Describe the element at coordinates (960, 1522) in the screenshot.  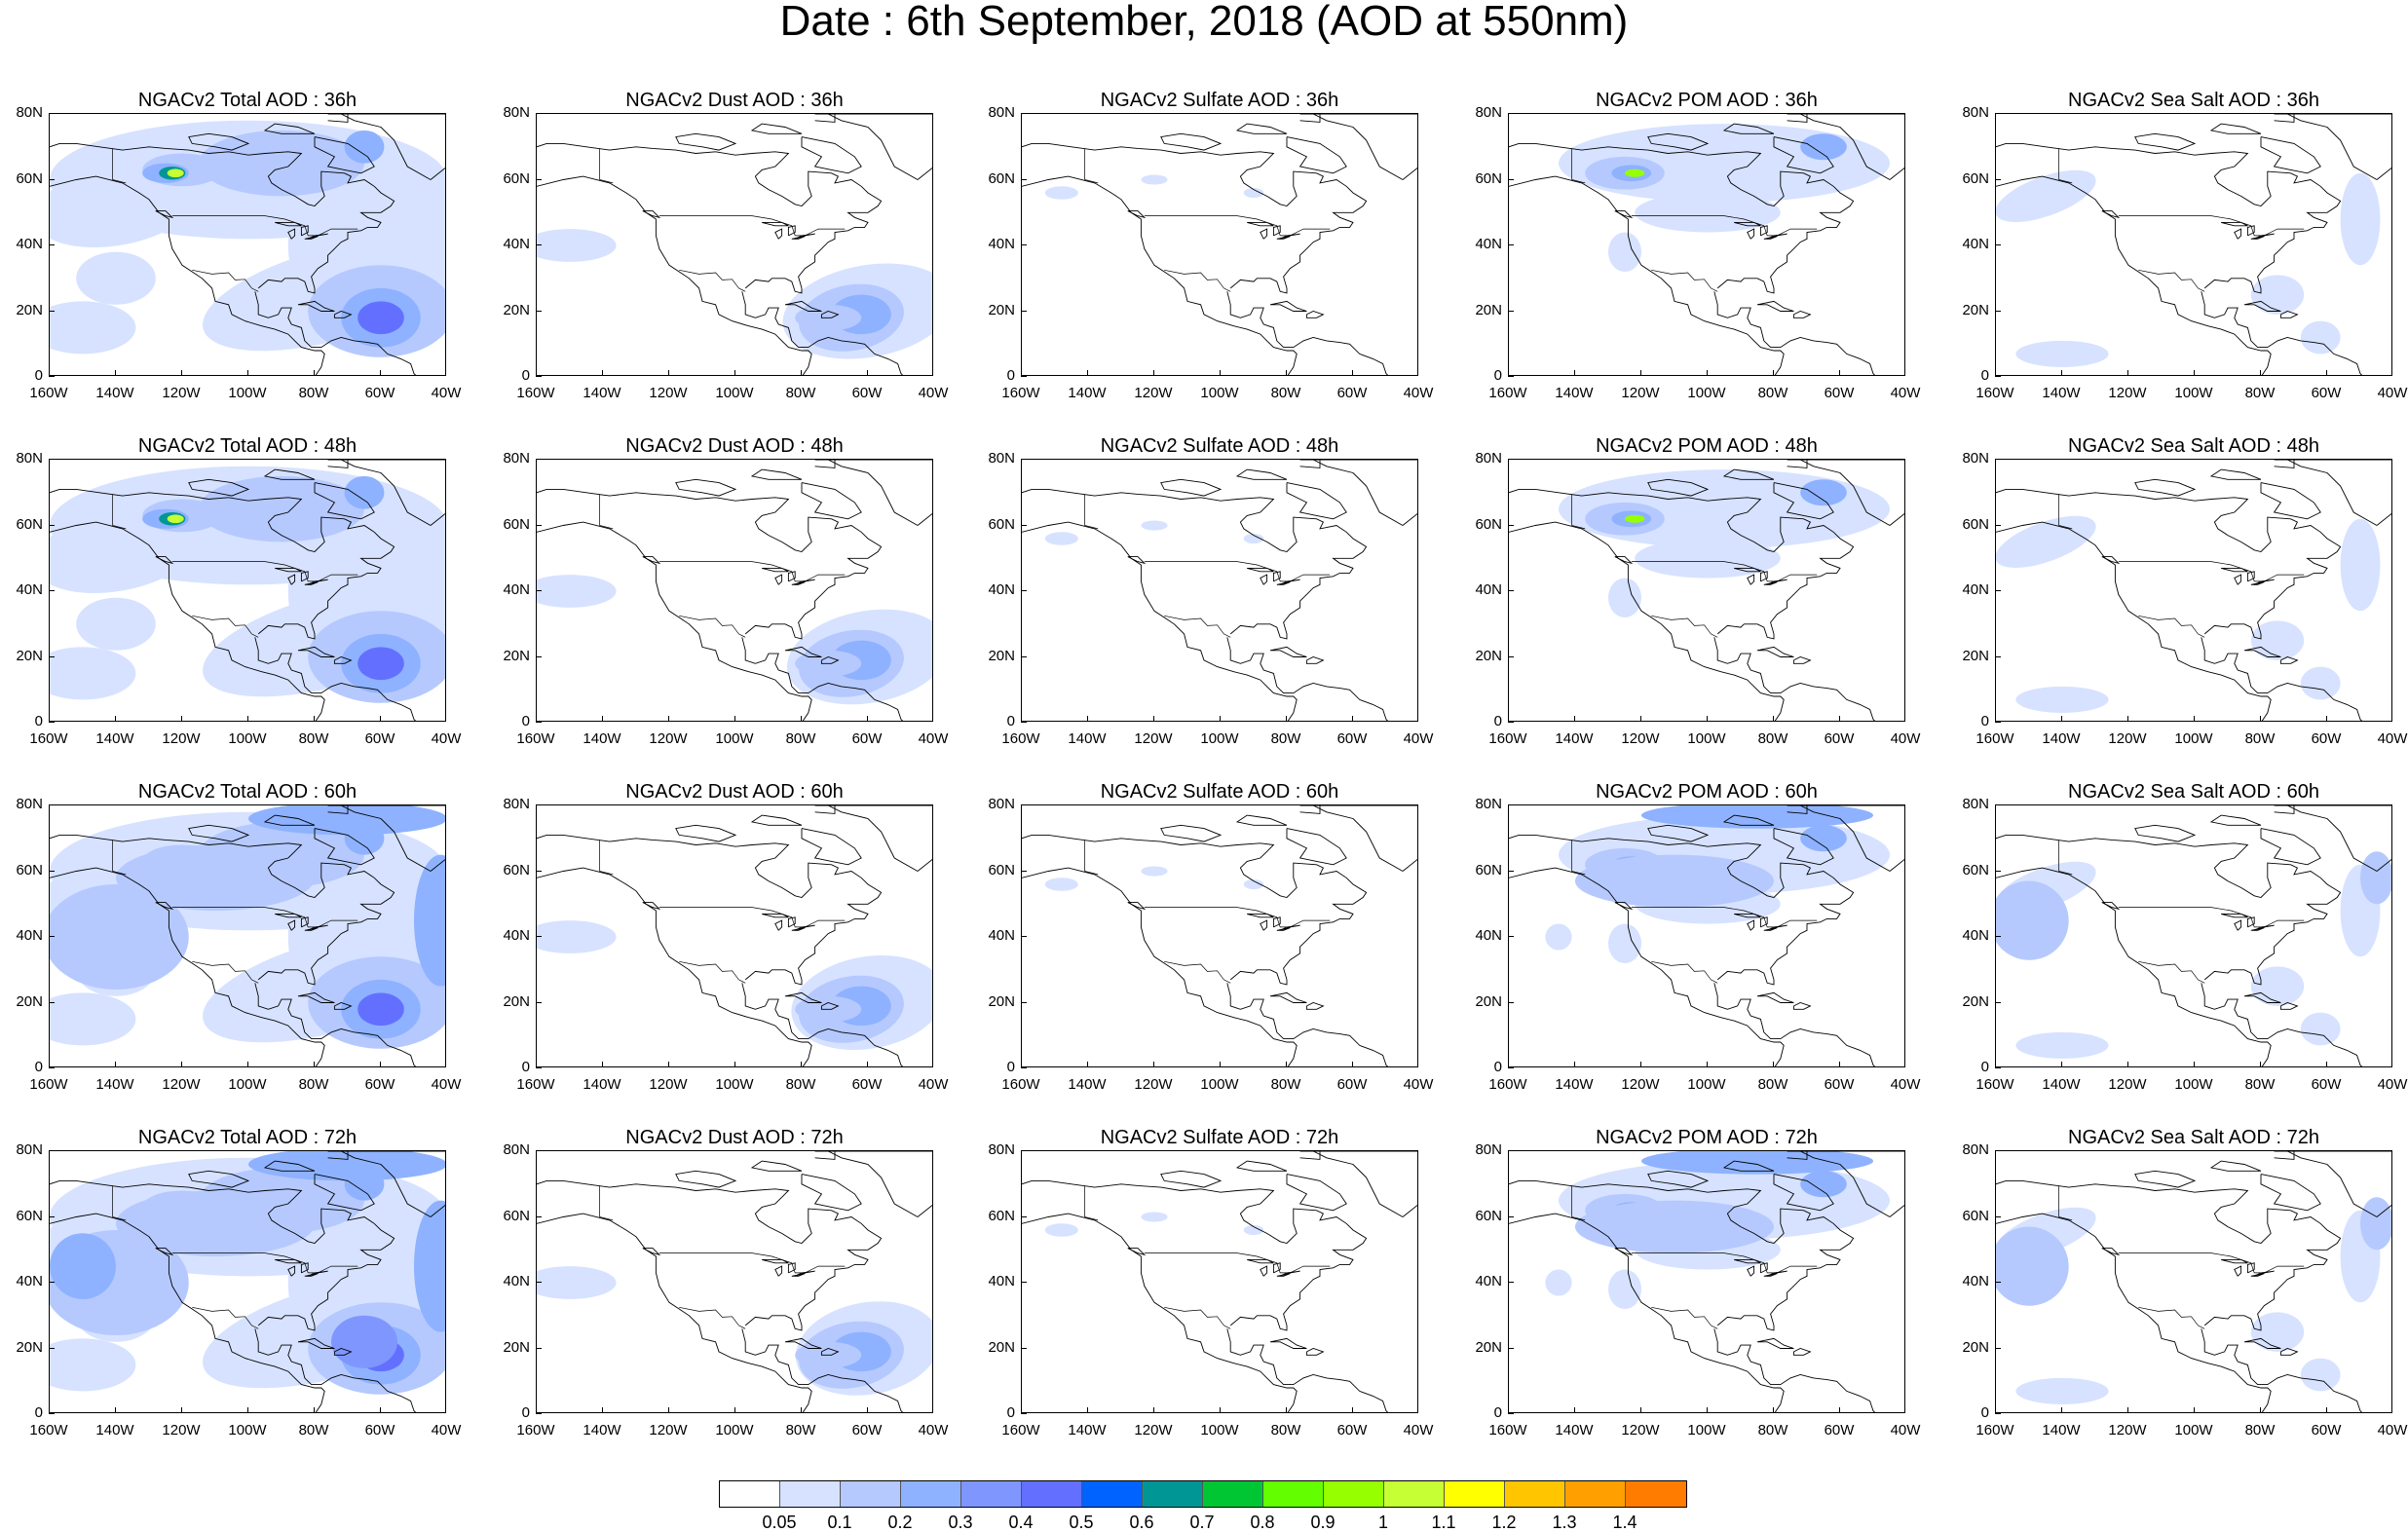
I see `colorbar-label: 0.3` at that location.